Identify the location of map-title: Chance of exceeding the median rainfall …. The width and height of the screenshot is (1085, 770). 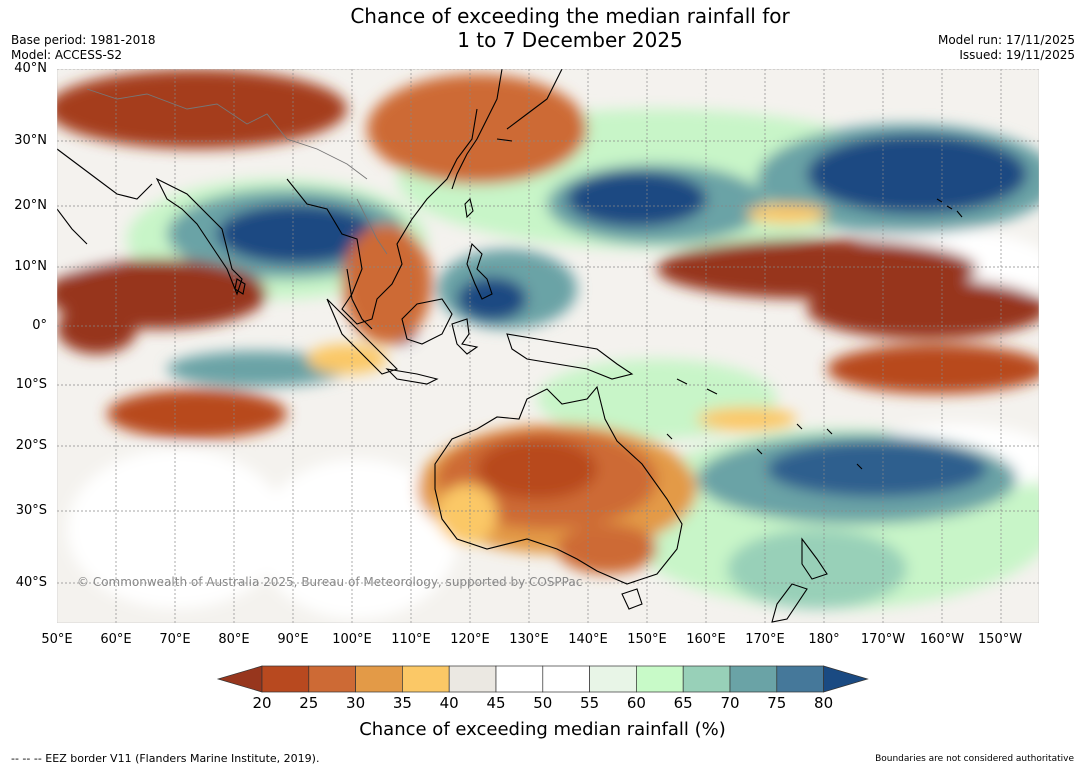
(542, 28).